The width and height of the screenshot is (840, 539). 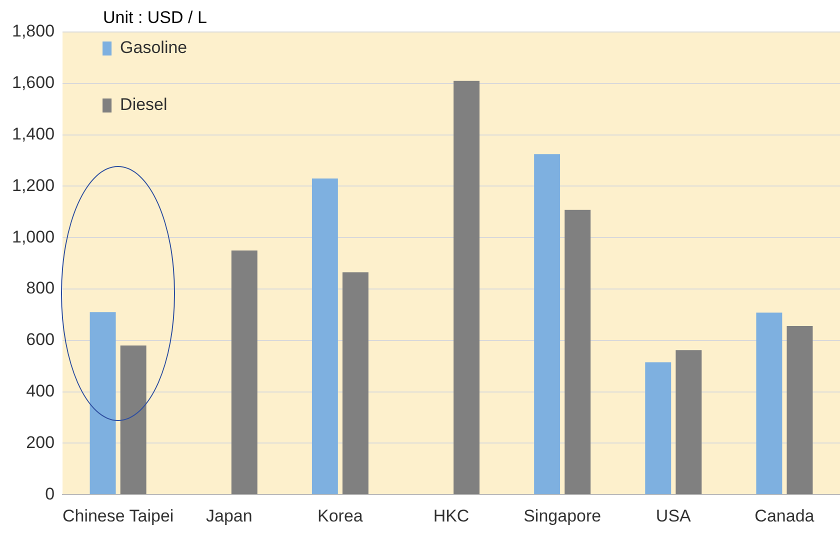 What do you see at coordinates (154, 48) in the screenshot?
I see `legend-label: Gasoline` at bounding box center [154, 48].